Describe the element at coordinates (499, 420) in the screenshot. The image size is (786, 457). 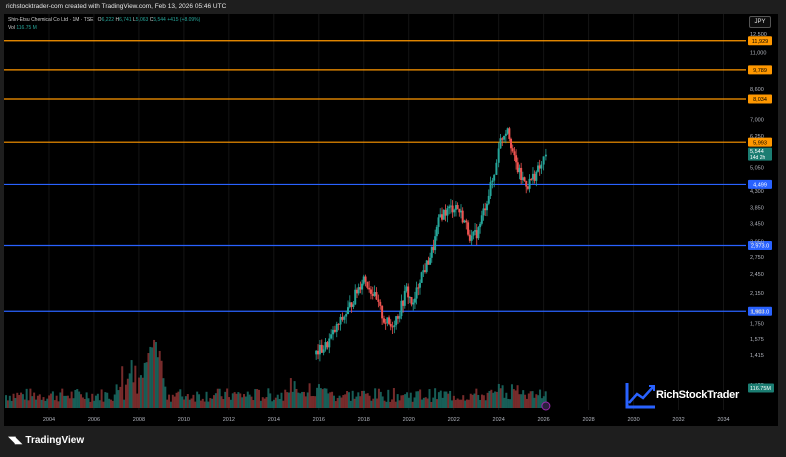
I see `x-tick-label: 2024` at that location.